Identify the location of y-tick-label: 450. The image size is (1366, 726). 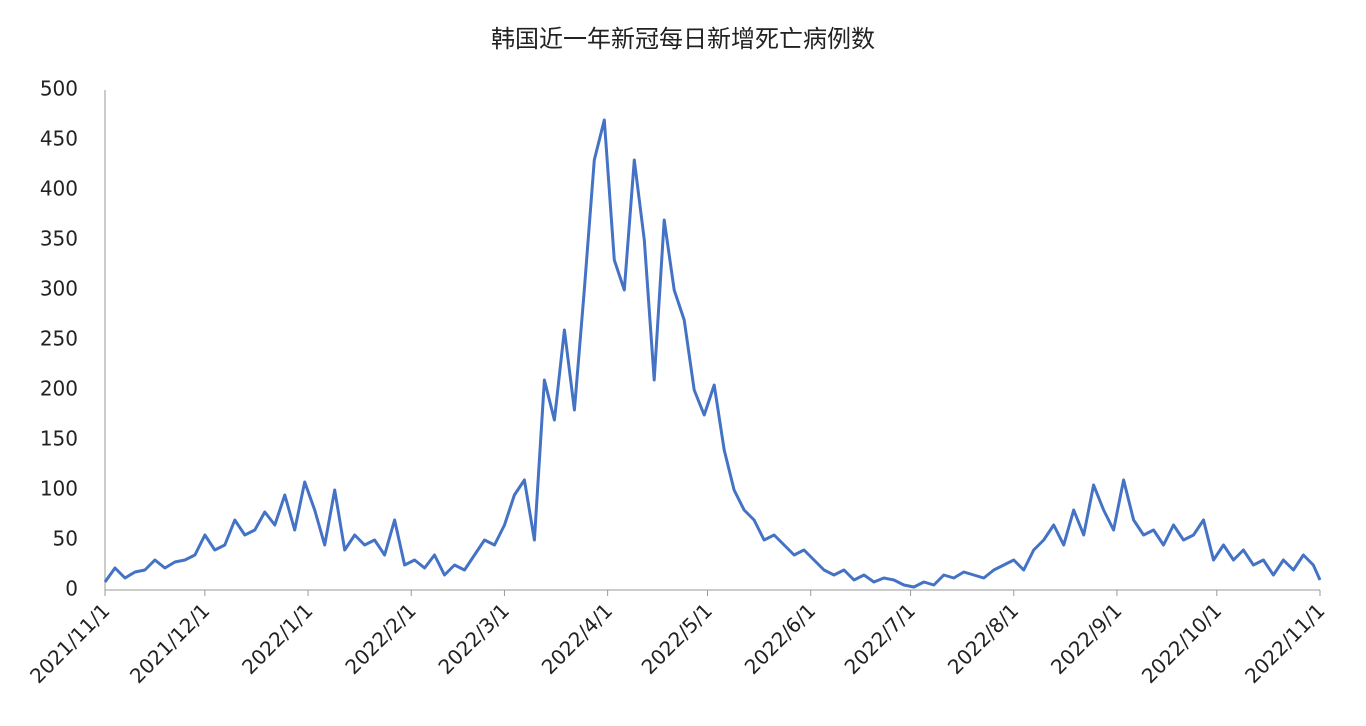
(59, 139).